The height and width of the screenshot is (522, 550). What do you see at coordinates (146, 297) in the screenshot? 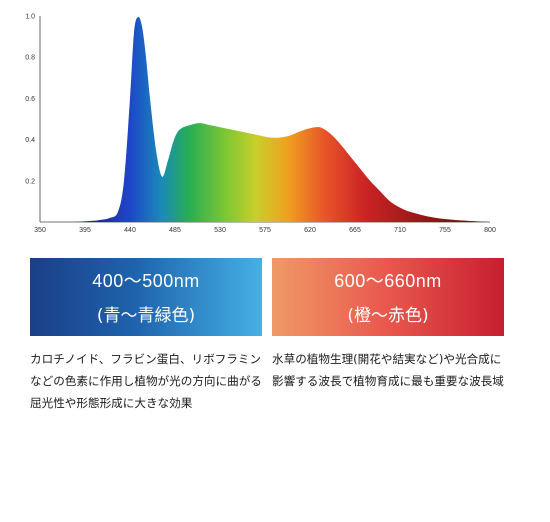
I see `blue-band-box: 400～500nm (青～青緑色)` at bounding box center [146, 297].